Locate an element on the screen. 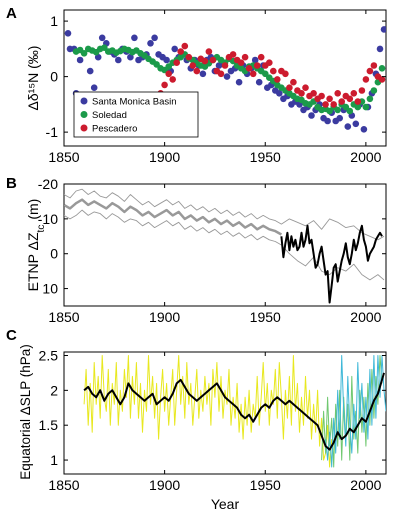 The image size is (402, 514). panel-label-a: A is located at coordinates (11, 13).